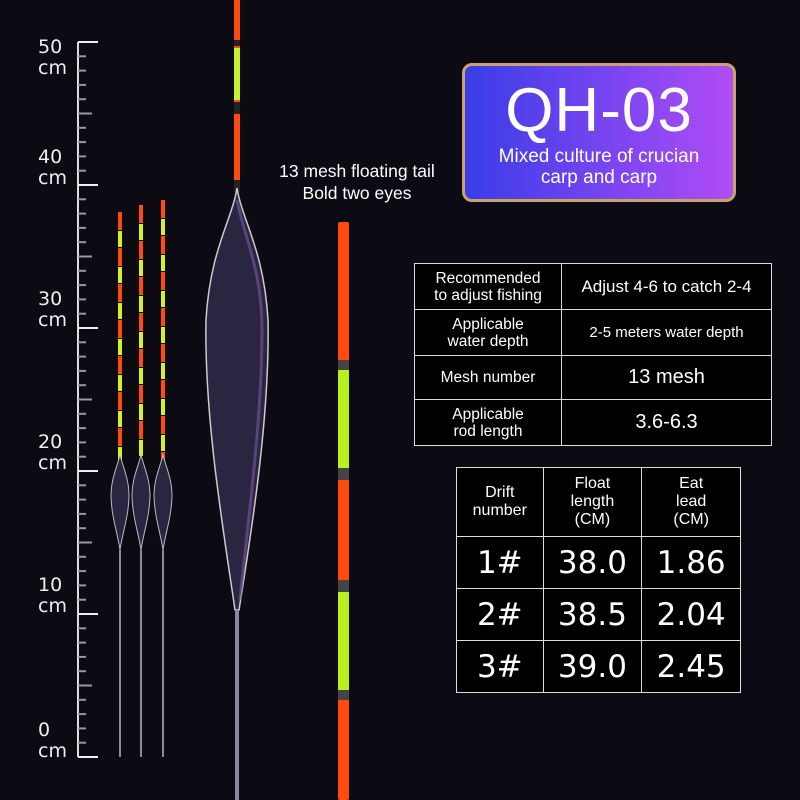  I want to click on spec-value: Adjust 4-6 to catch 2-4, so click(666, 286).